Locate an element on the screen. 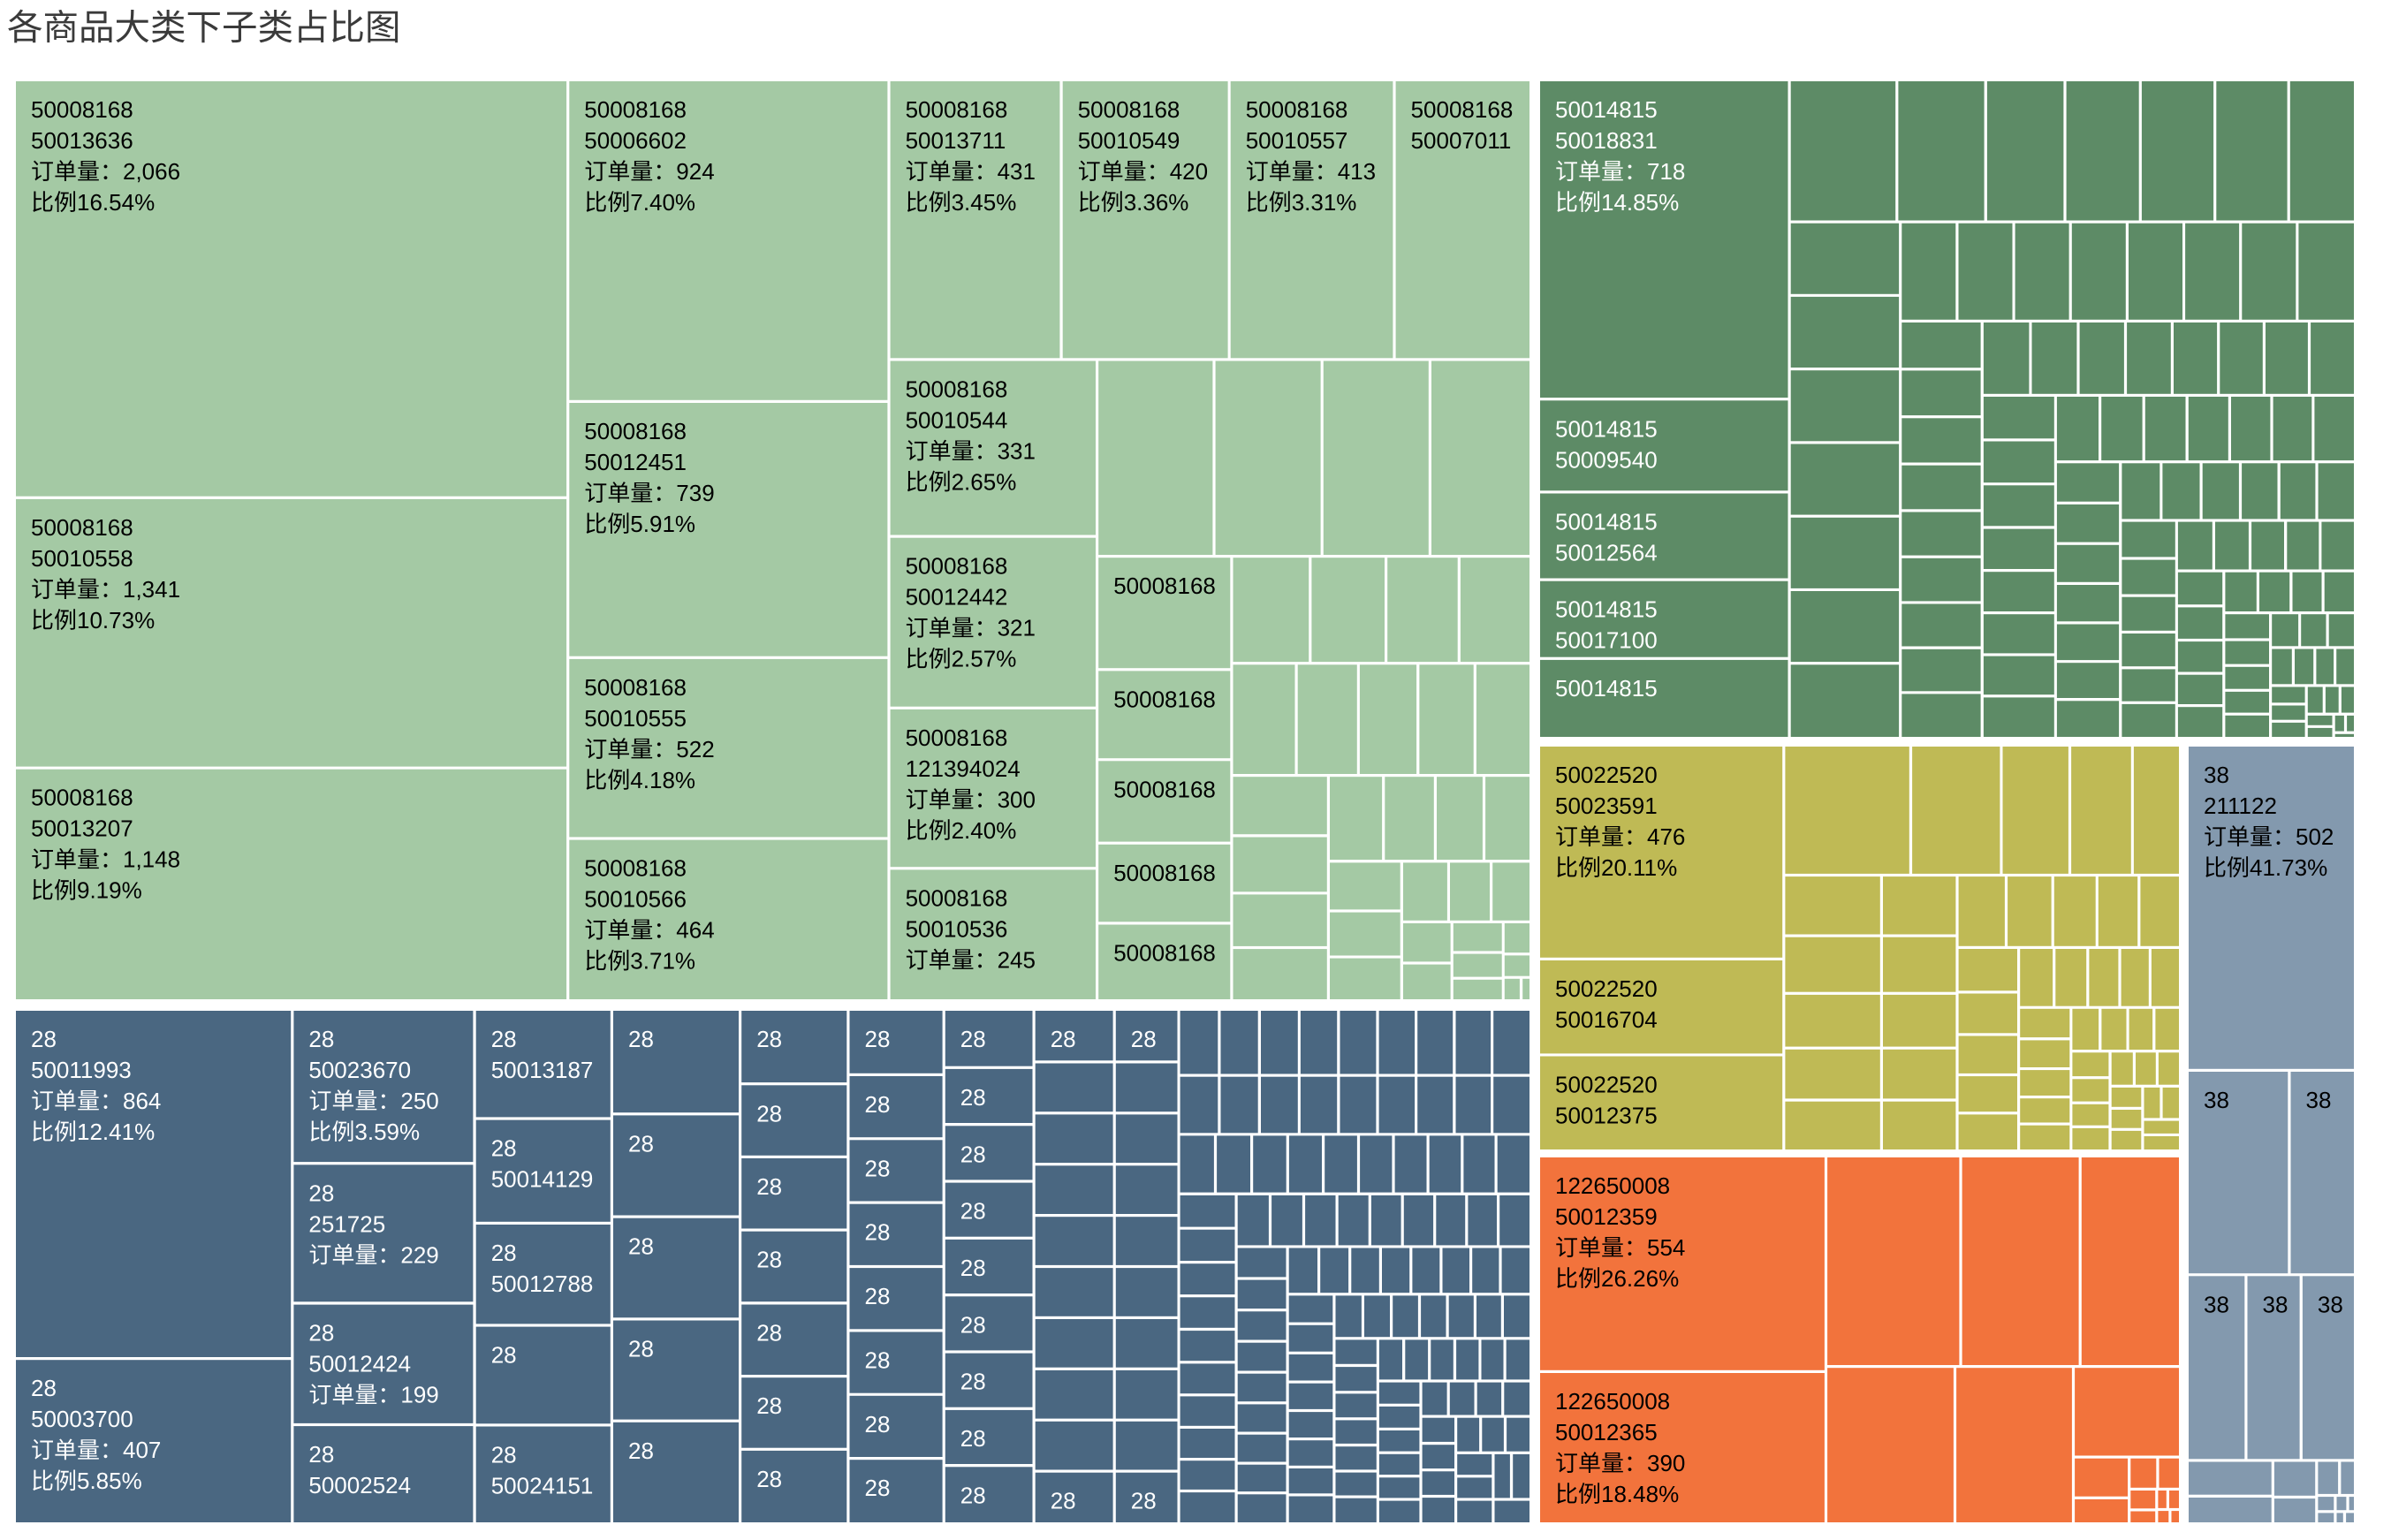 The height and width of the screenshot is (1540, 2391). svg-text: 50016704 is located at coordinates (1606, 1019).